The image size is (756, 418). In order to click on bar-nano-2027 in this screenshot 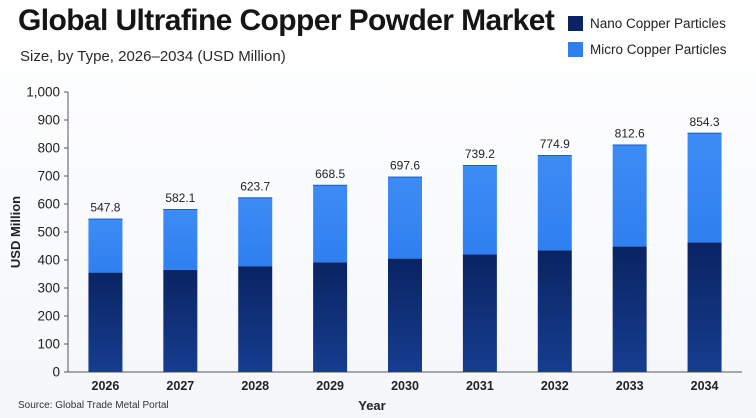, I will do `click(180, 320)`.